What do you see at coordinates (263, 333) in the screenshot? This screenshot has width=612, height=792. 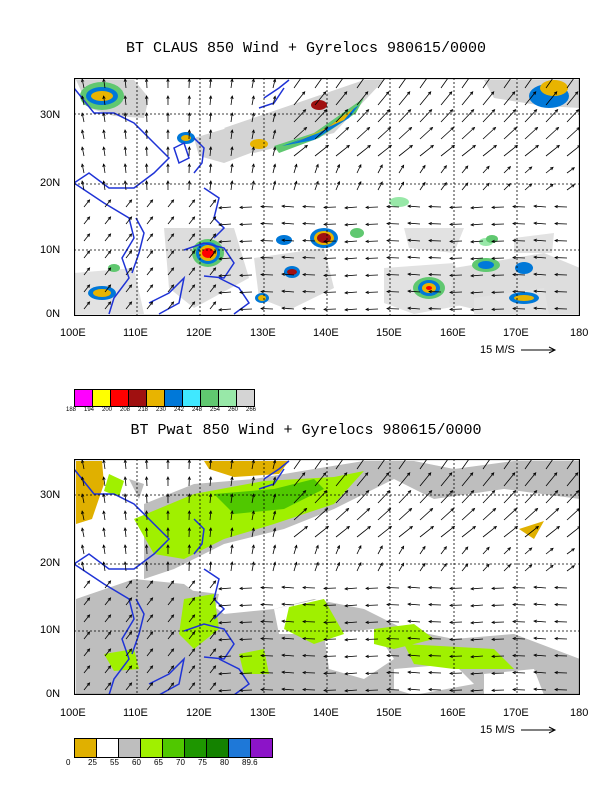 I see `x-tick-130e: 130E` at bounding box center [263, 333].